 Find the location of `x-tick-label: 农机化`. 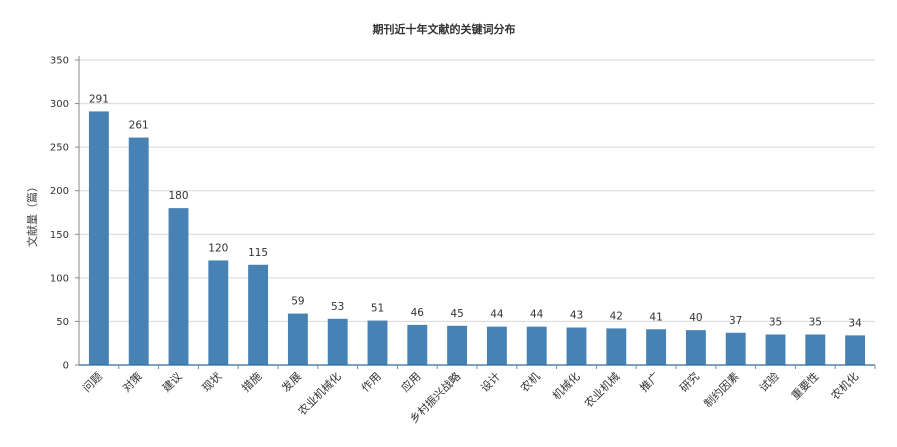

x-tick-label: 农机化 is located at coordinates (844, 385).